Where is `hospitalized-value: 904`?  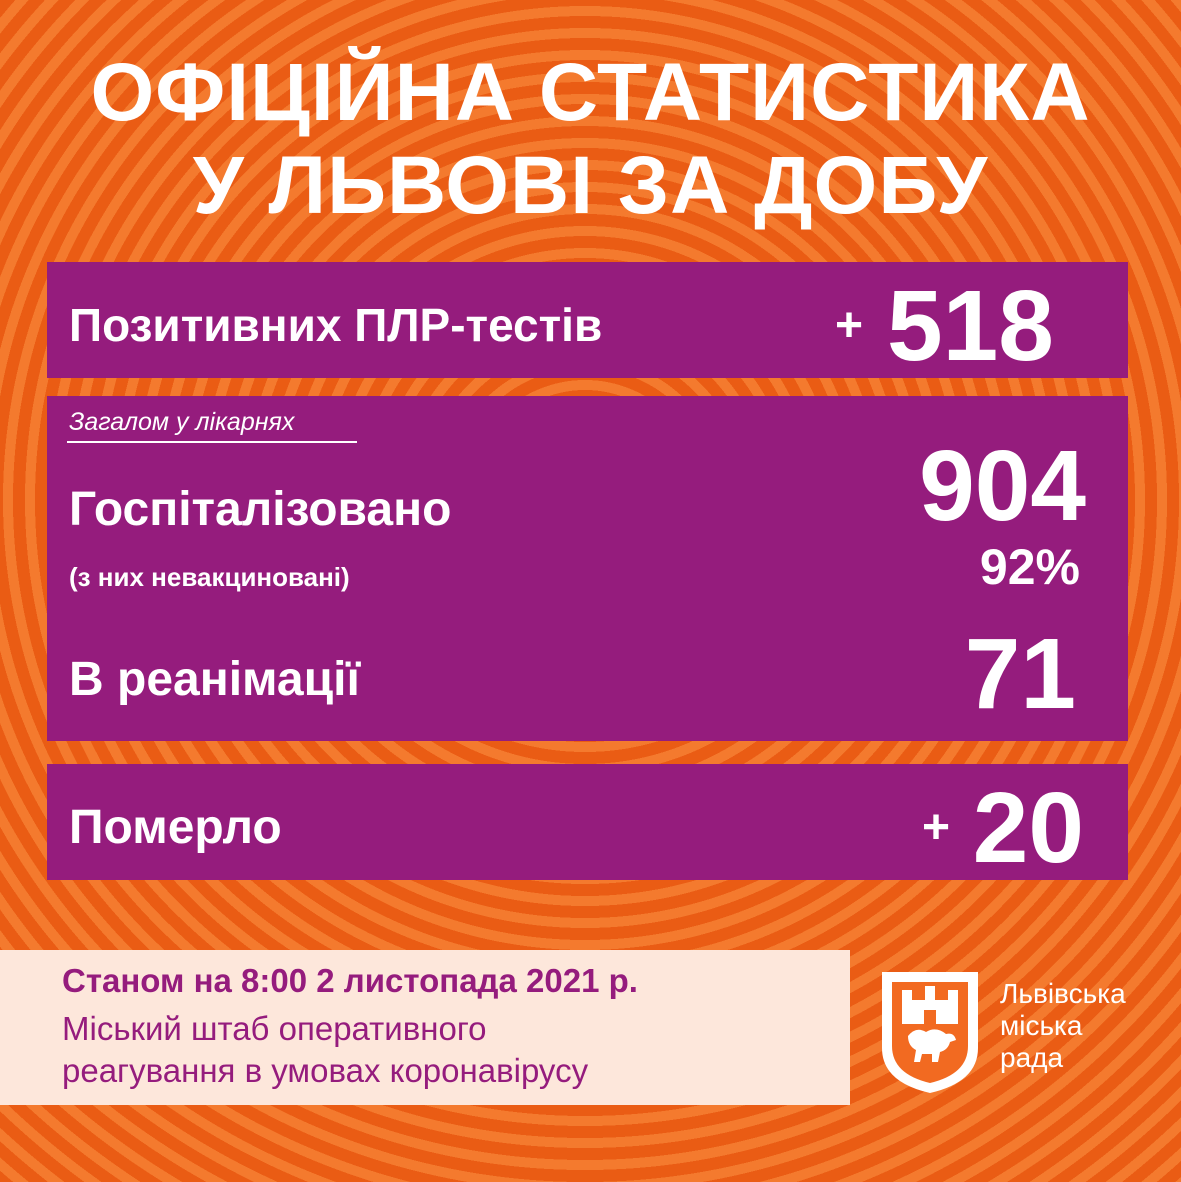
hospitalized-value: 904 is located at coordinates (1002, 486).